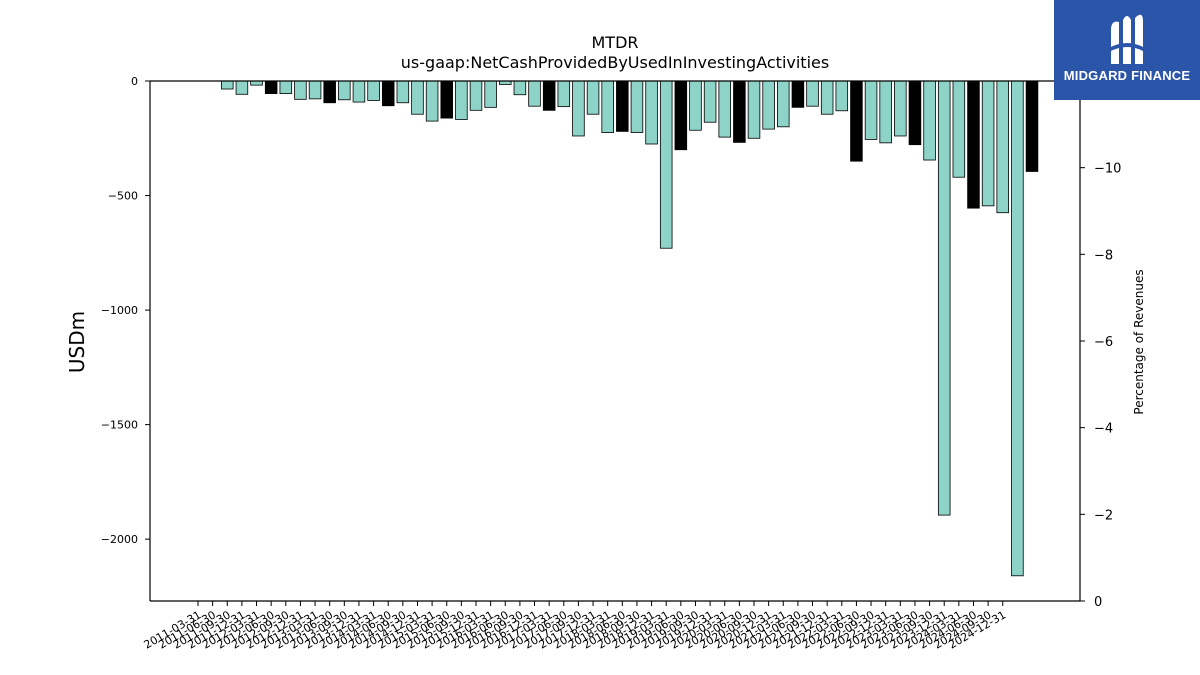 The height and width of the screenshot is (675, 1200). Describe the element at coordinates (77, 342) in the screenshot. I see `y-axis-label: USDm` at that location.